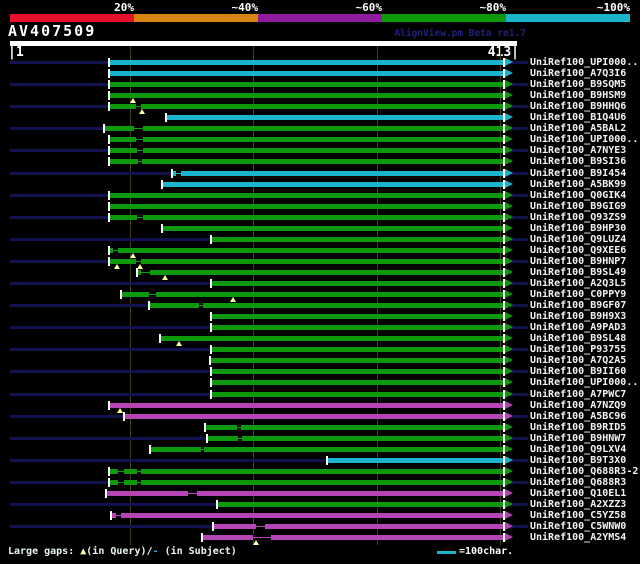  What do you see at coordinates (578, 527) in the screenshot?
I see `hit-label: UniRef100_C5WNW0` at bounding box center [578, 527].